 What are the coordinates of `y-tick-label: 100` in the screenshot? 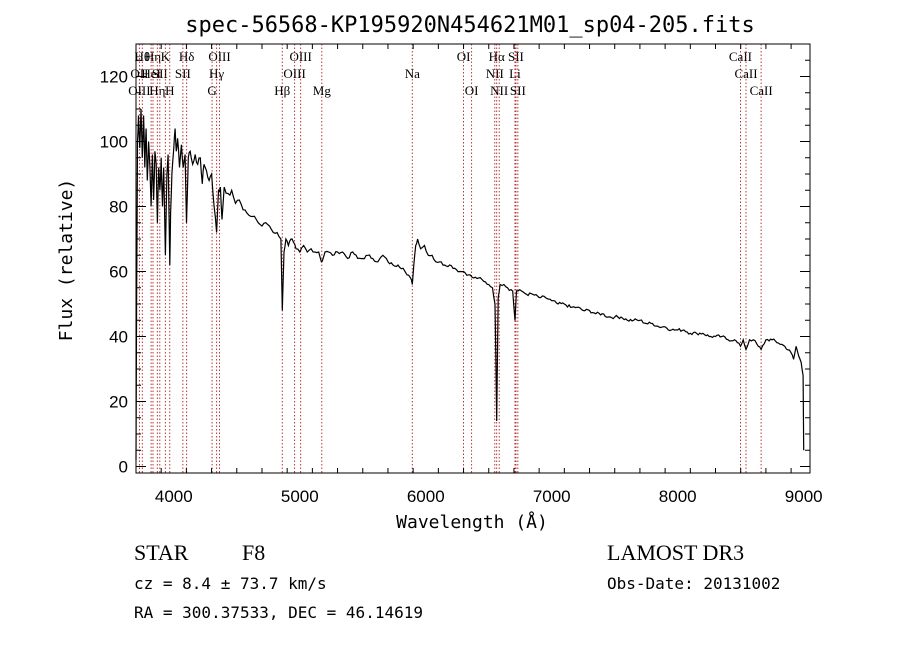 It's located at (114, 142).